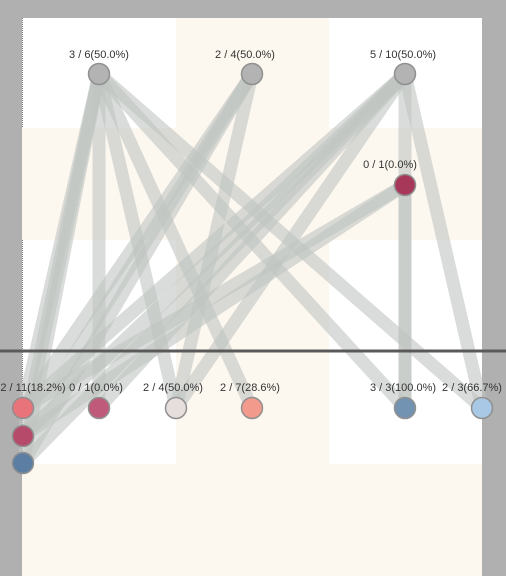 This screenshot has height=576, width=506. I want to click on bottom-node-label: 0 / 1(0.0%), so click(96, 388).